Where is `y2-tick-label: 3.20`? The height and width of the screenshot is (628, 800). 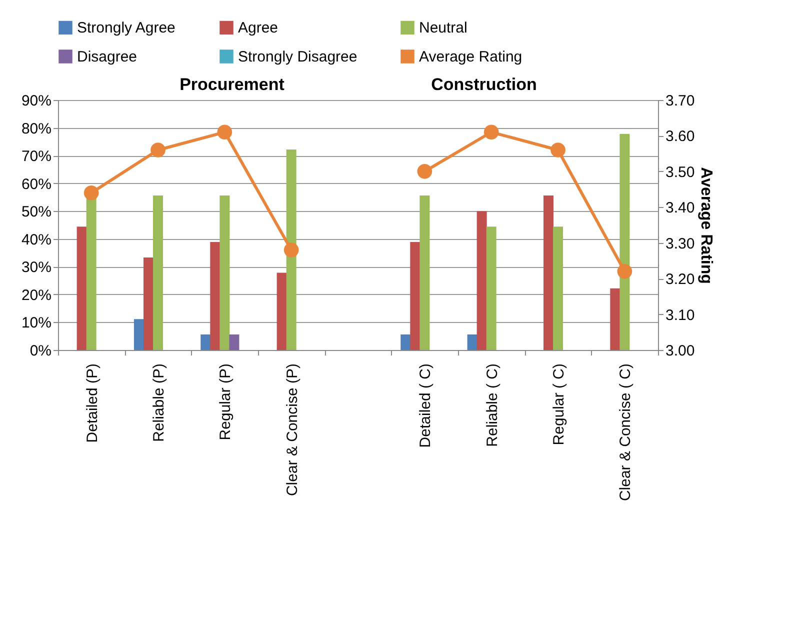 y2-tick-label: 3.20 is located at coordinates (680, 279).